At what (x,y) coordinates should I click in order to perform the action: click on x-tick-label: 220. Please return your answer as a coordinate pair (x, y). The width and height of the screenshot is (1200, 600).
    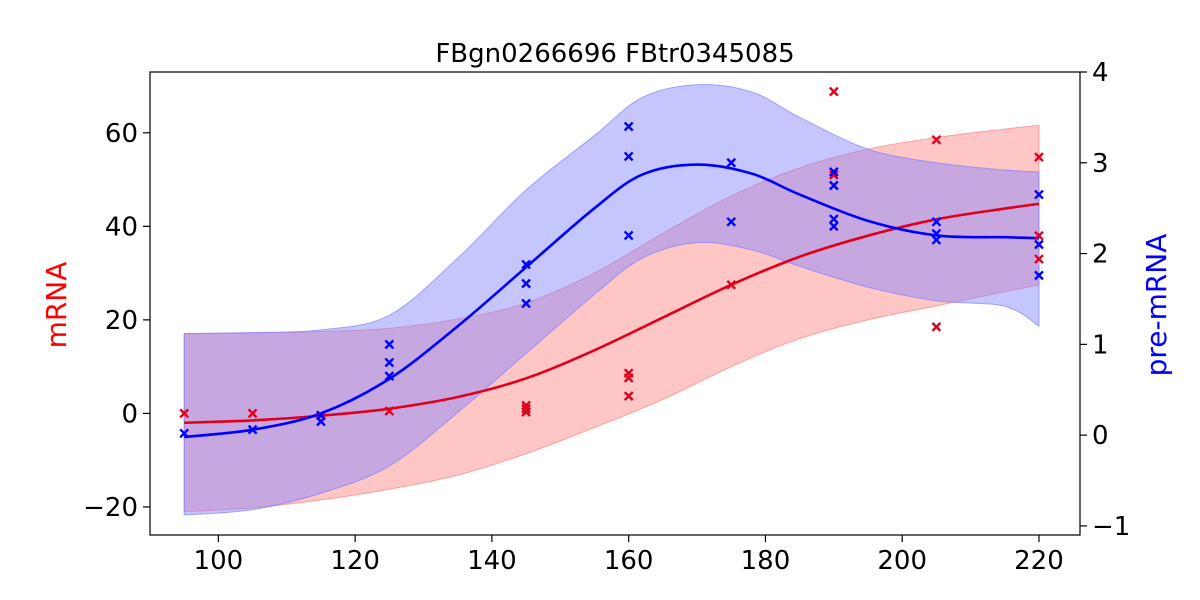
    Looking at the image, I should click on (1039, 561).